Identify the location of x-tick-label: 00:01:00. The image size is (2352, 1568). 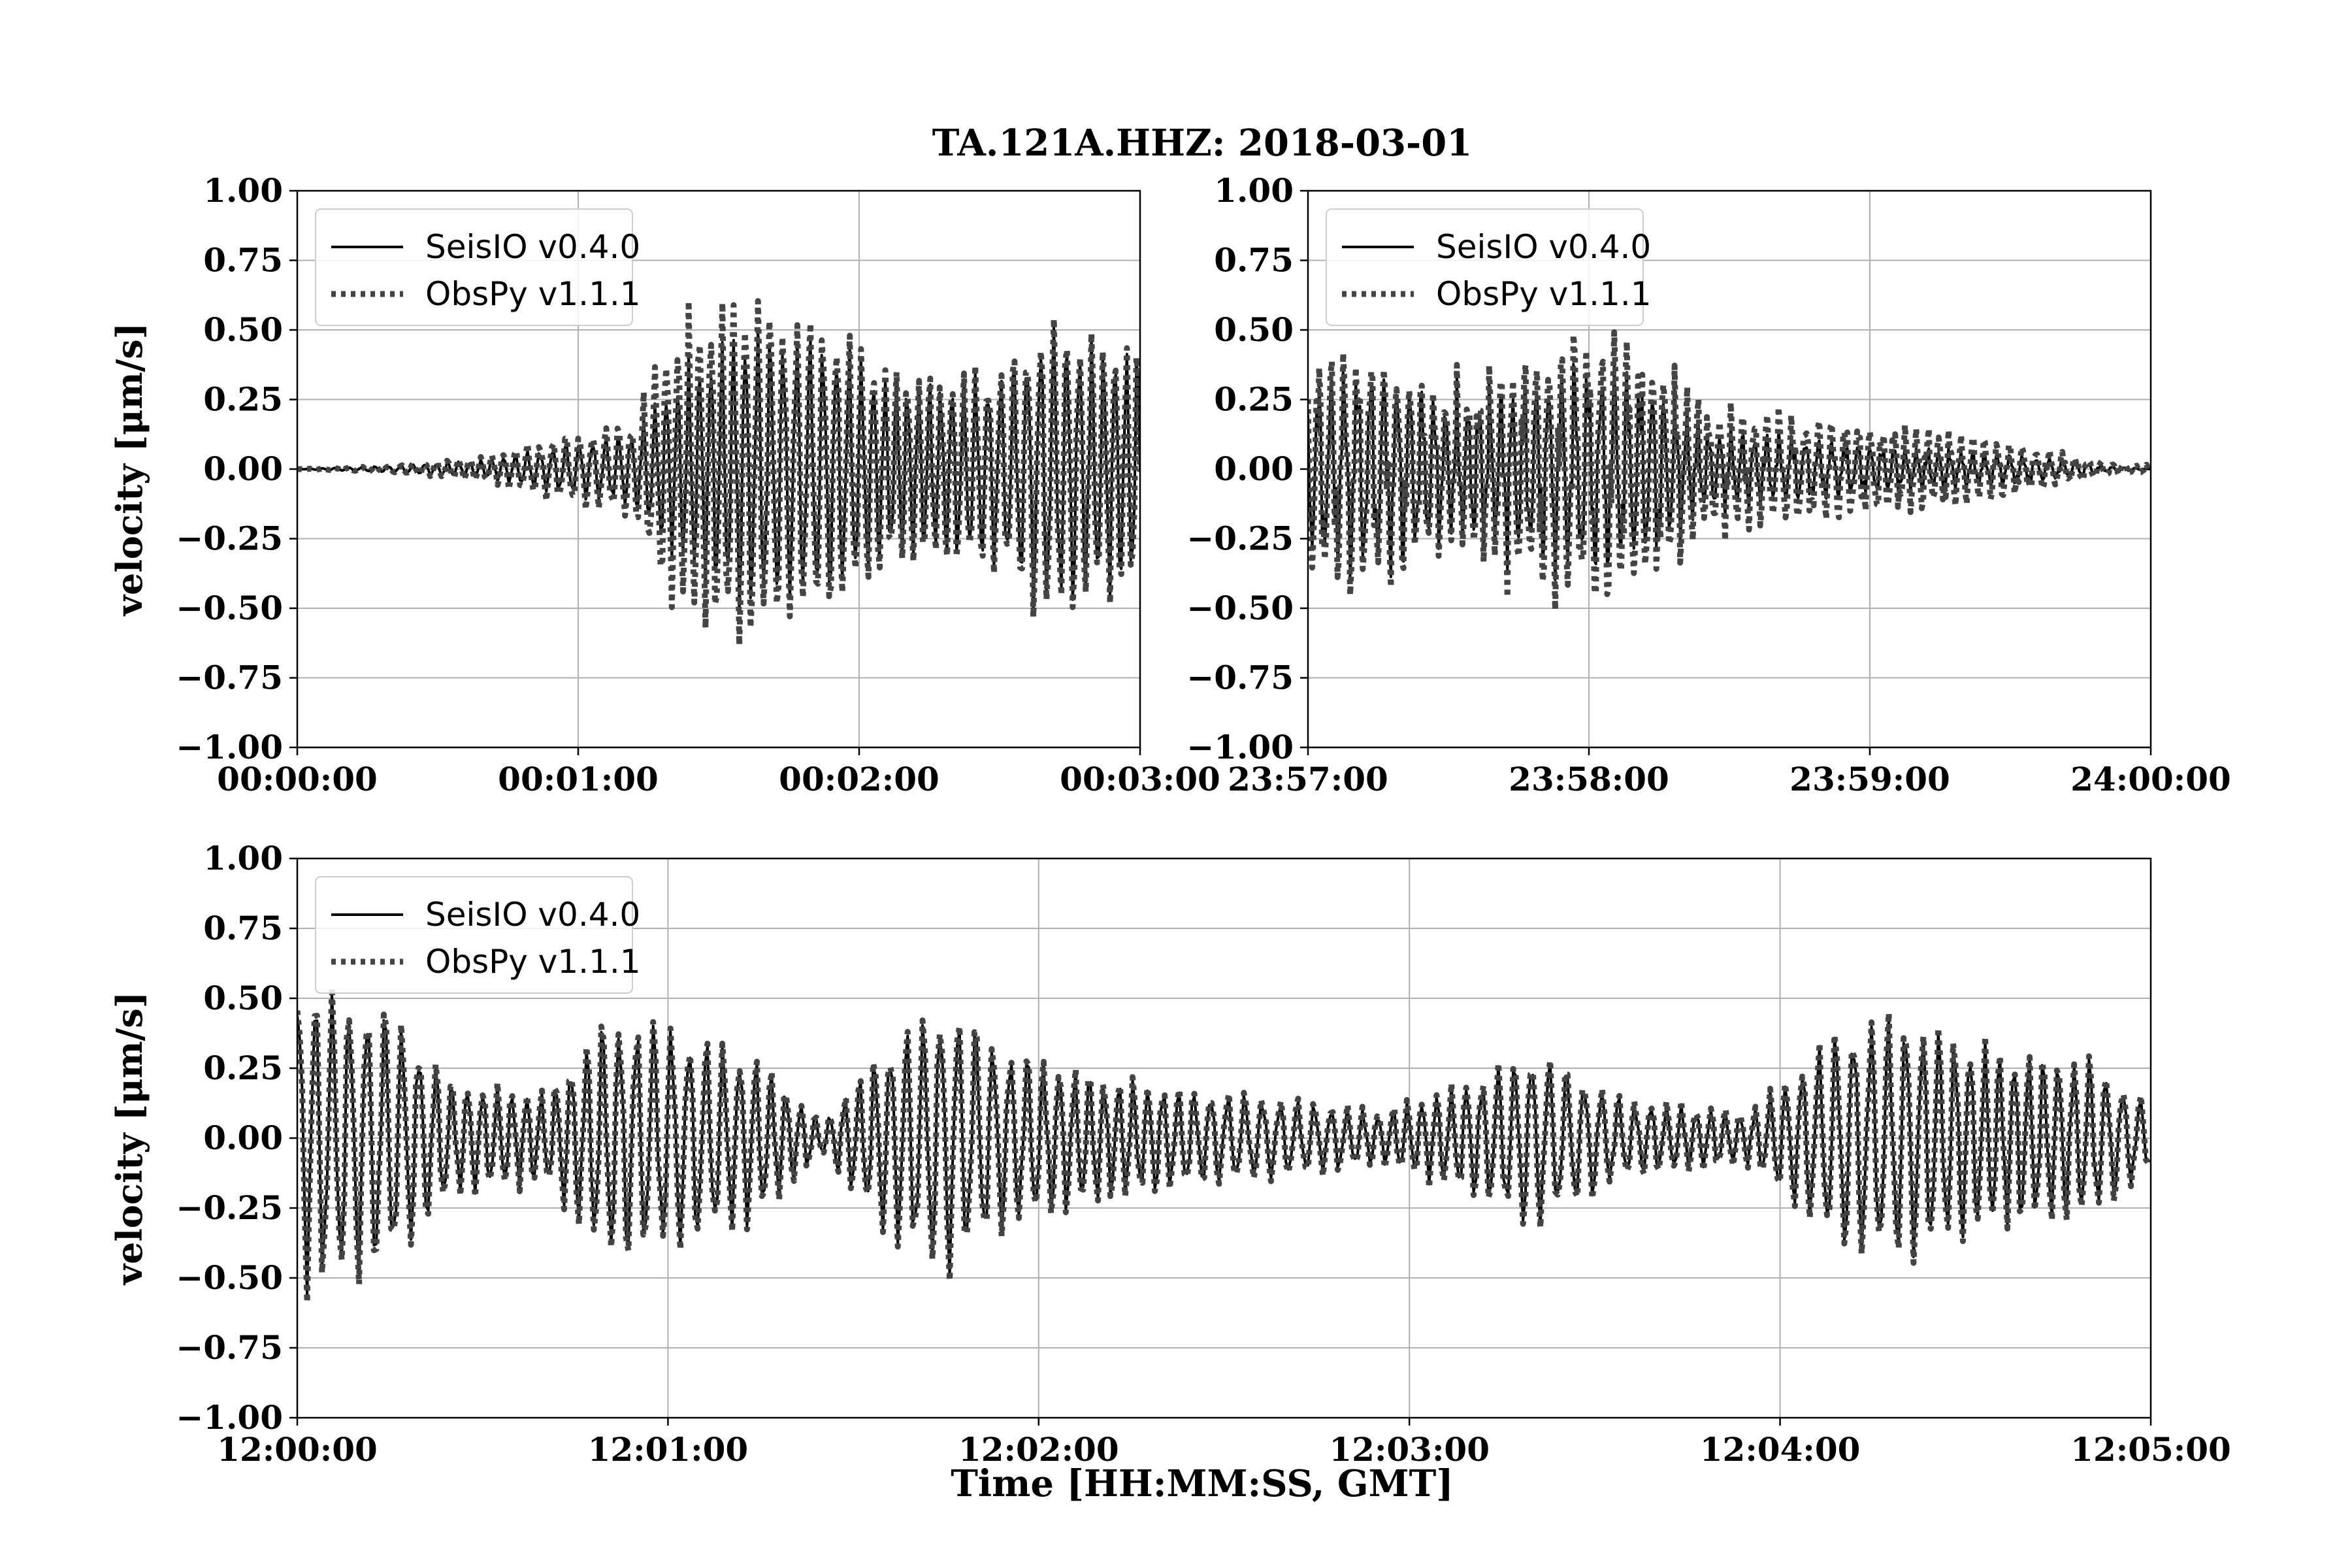
(578, 779).